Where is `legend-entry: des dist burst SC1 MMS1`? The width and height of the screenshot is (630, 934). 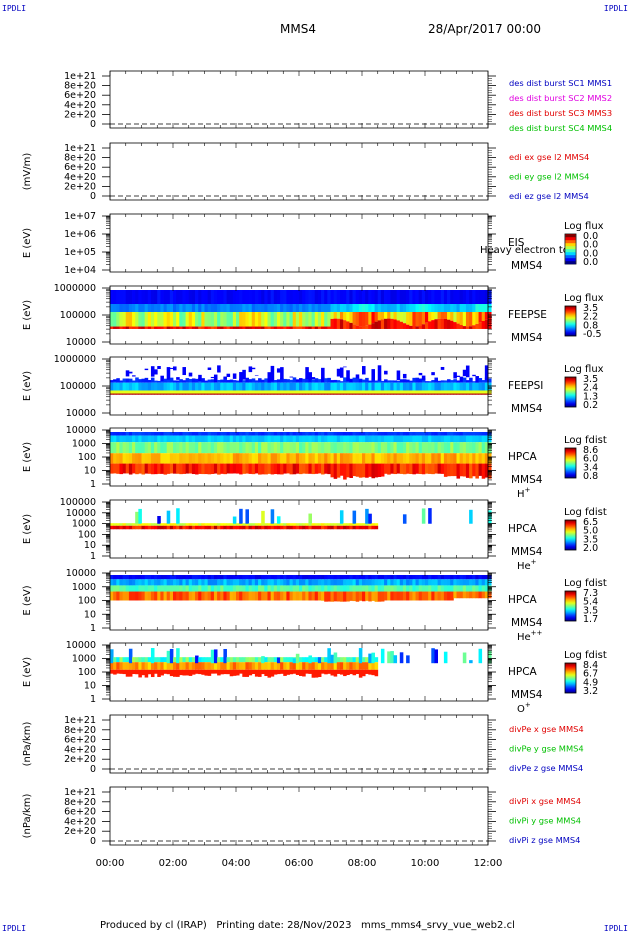 legend-entry: des dist burst SC1 MMS1 is located at coordinates (560, 83).